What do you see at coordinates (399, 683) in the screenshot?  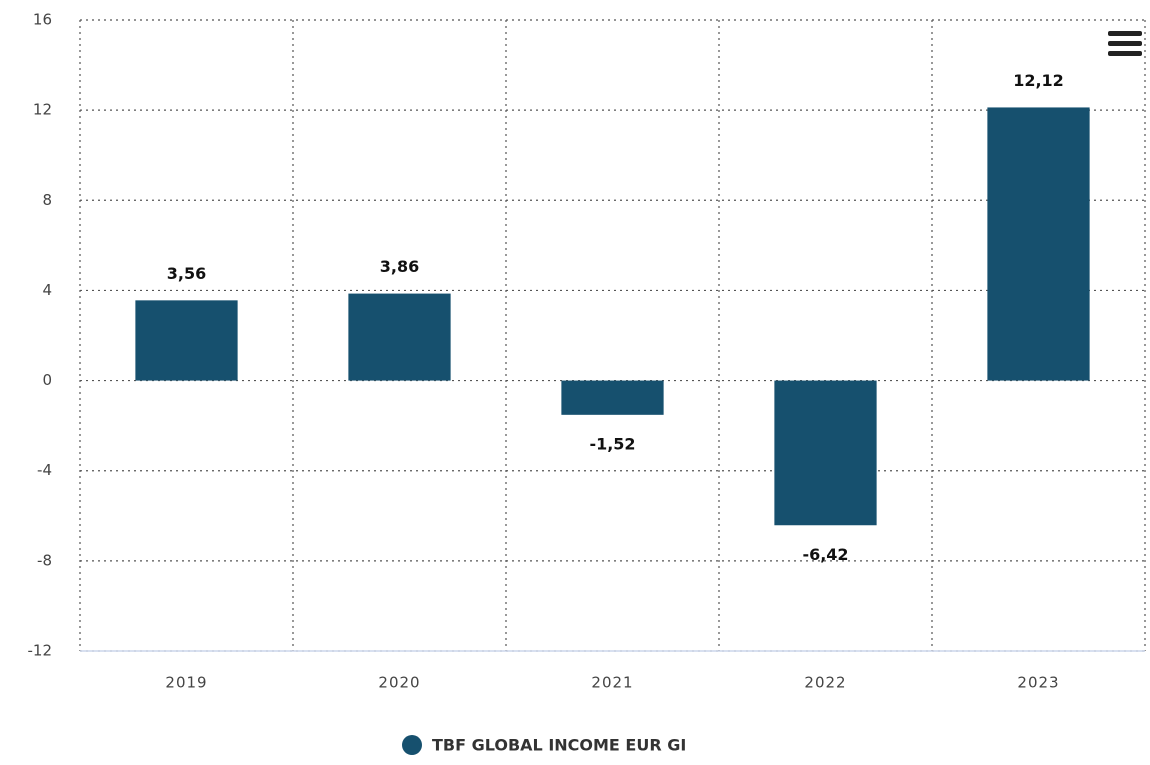 I see `x-tick-label: 2020` at bounding box center [399, 683].